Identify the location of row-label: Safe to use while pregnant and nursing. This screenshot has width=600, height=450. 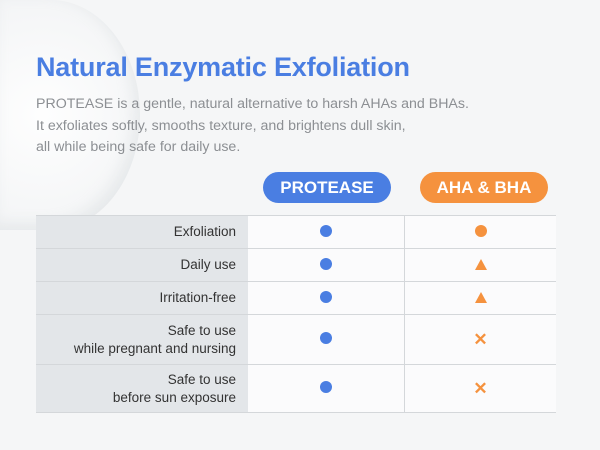
(142, 339).